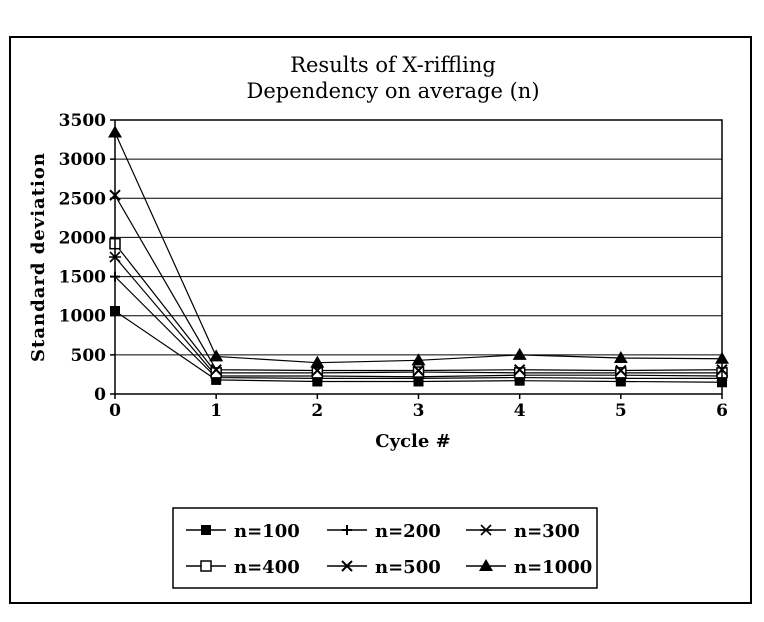 The image size is (764, 622). I want to click on x-tick-label: 5, so click(621, 411).